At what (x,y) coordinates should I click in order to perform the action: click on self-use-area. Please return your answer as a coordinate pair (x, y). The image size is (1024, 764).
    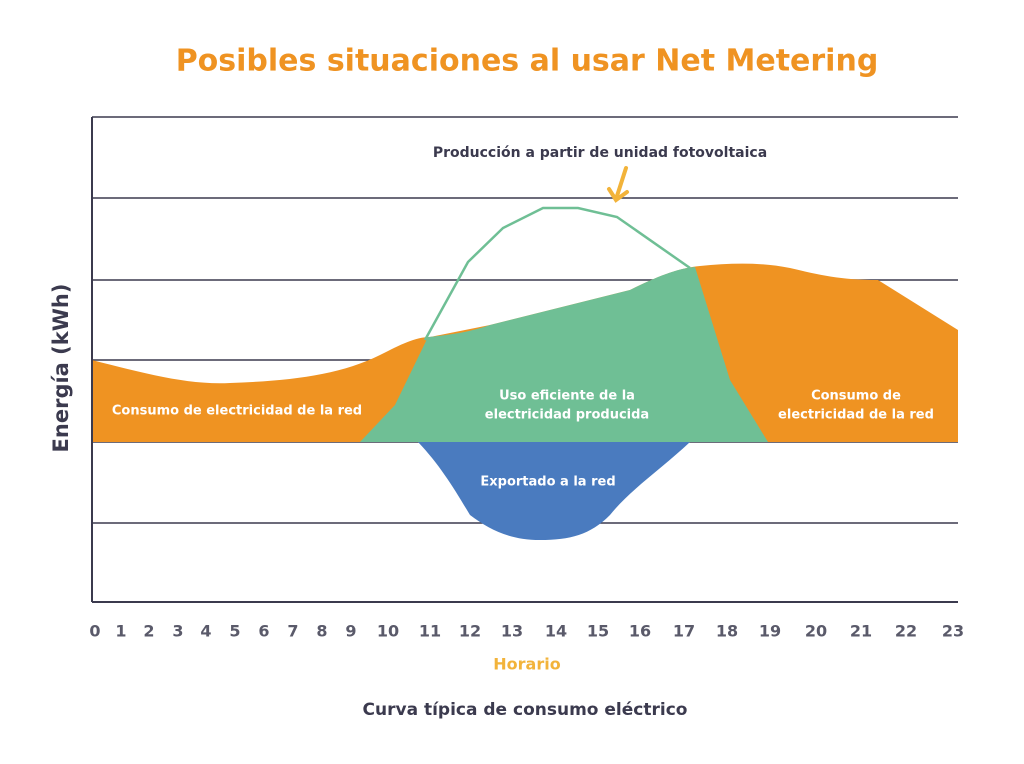
    Looking at the image, I should click on (564, 354).